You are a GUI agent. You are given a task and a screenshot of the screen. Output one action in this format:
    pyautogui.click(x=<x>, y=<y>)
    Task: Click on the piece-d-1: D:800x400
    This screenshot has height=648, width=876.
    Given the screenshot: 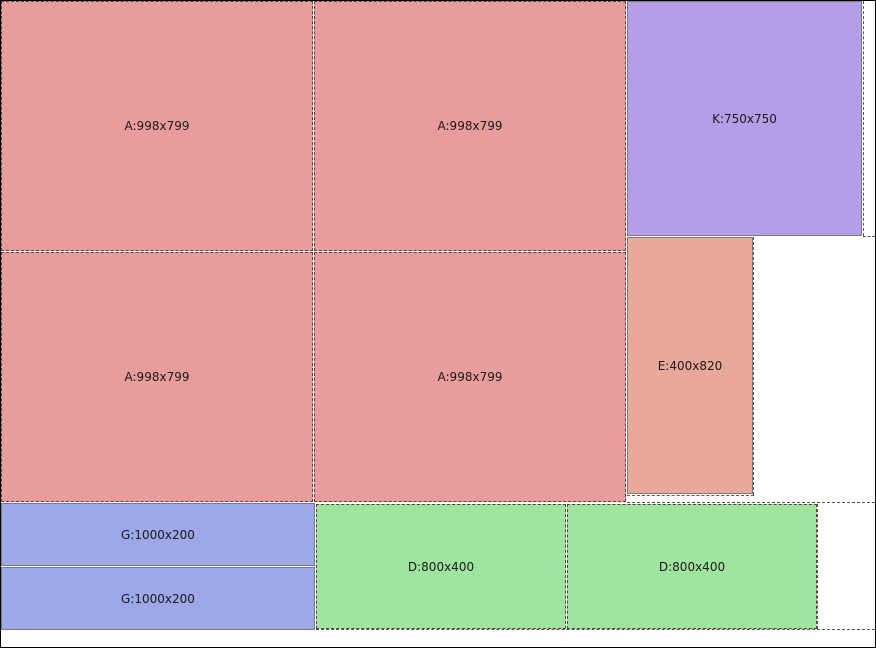 What is the action you would take?
    pyautogui.click(x=441, y=566)
    